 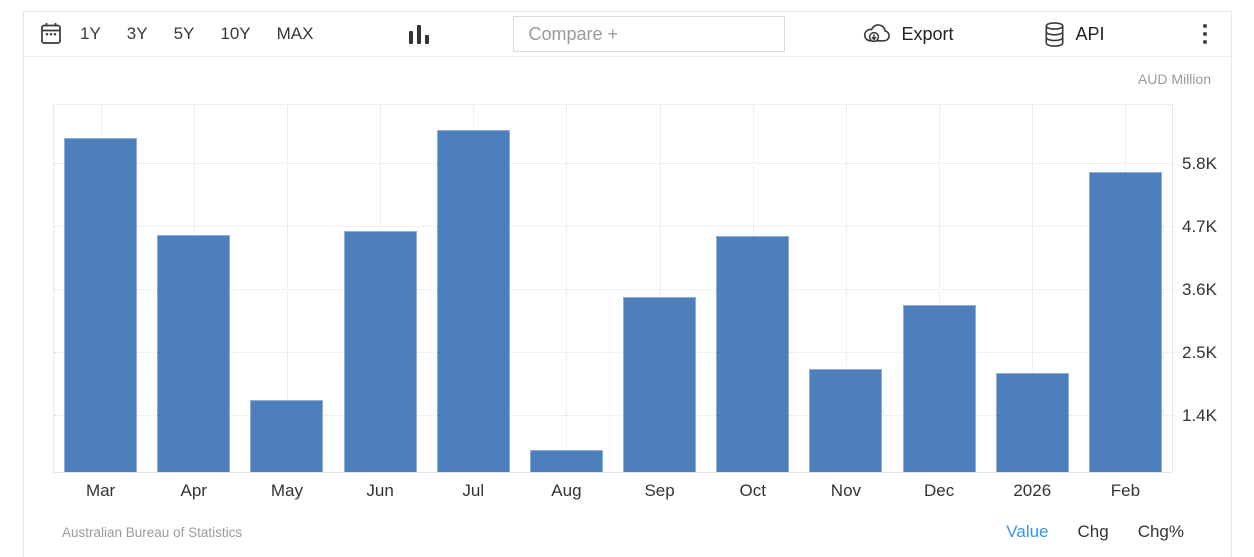 What do you see at coordinates (137, 33) in the screenshot?
I see `range-button-3y: 3Y` at bounding box center [137, 33].